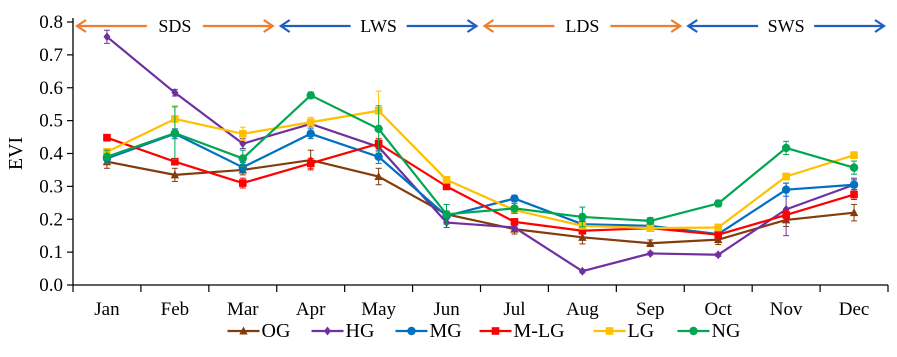  Describe the element at coordinates (446, 309) in the screenshot. I see `x-tick-label: Jun` at that location.